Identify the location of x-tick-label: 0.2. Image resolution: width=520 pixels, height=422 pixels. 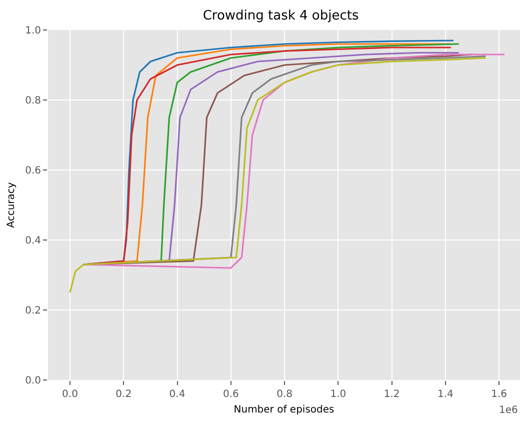
(124, 394).